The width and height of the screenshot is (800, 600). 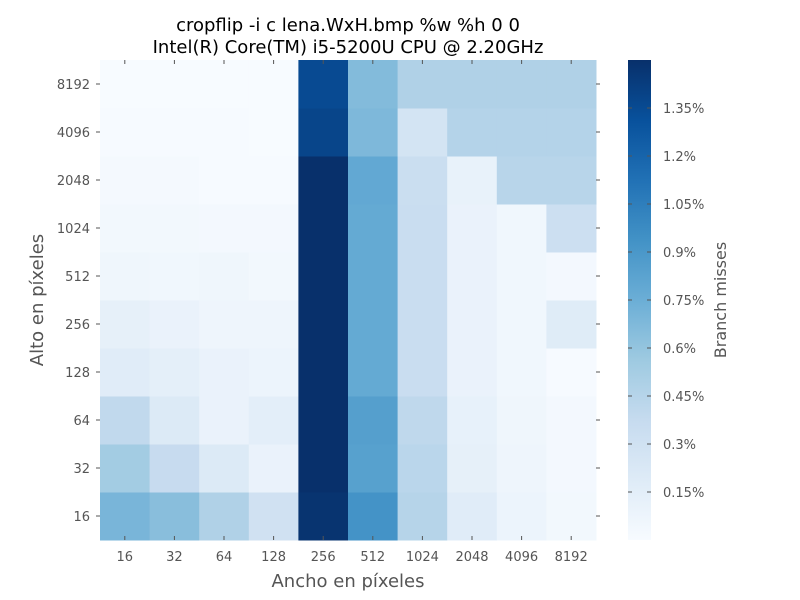 What do you see at coordinates (348, 25) in the screenshot?
I see `chart-title-line-1: cropflip -i c lena.WxH.bmp %w %h 0 0` at bounding box center [348, 25].